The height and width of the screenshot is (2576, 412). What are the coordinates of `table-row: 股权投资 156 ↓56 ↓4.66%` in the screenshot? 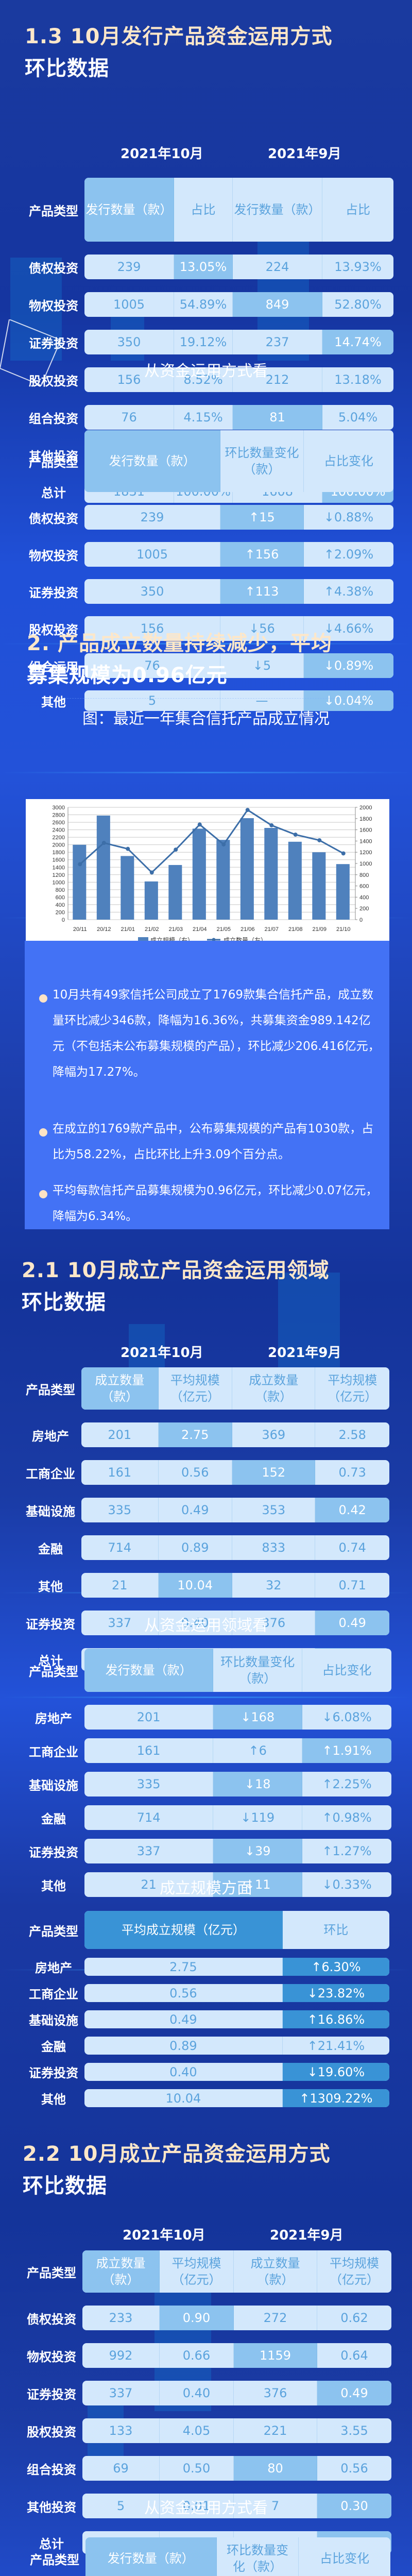 It's located at (208, 628).